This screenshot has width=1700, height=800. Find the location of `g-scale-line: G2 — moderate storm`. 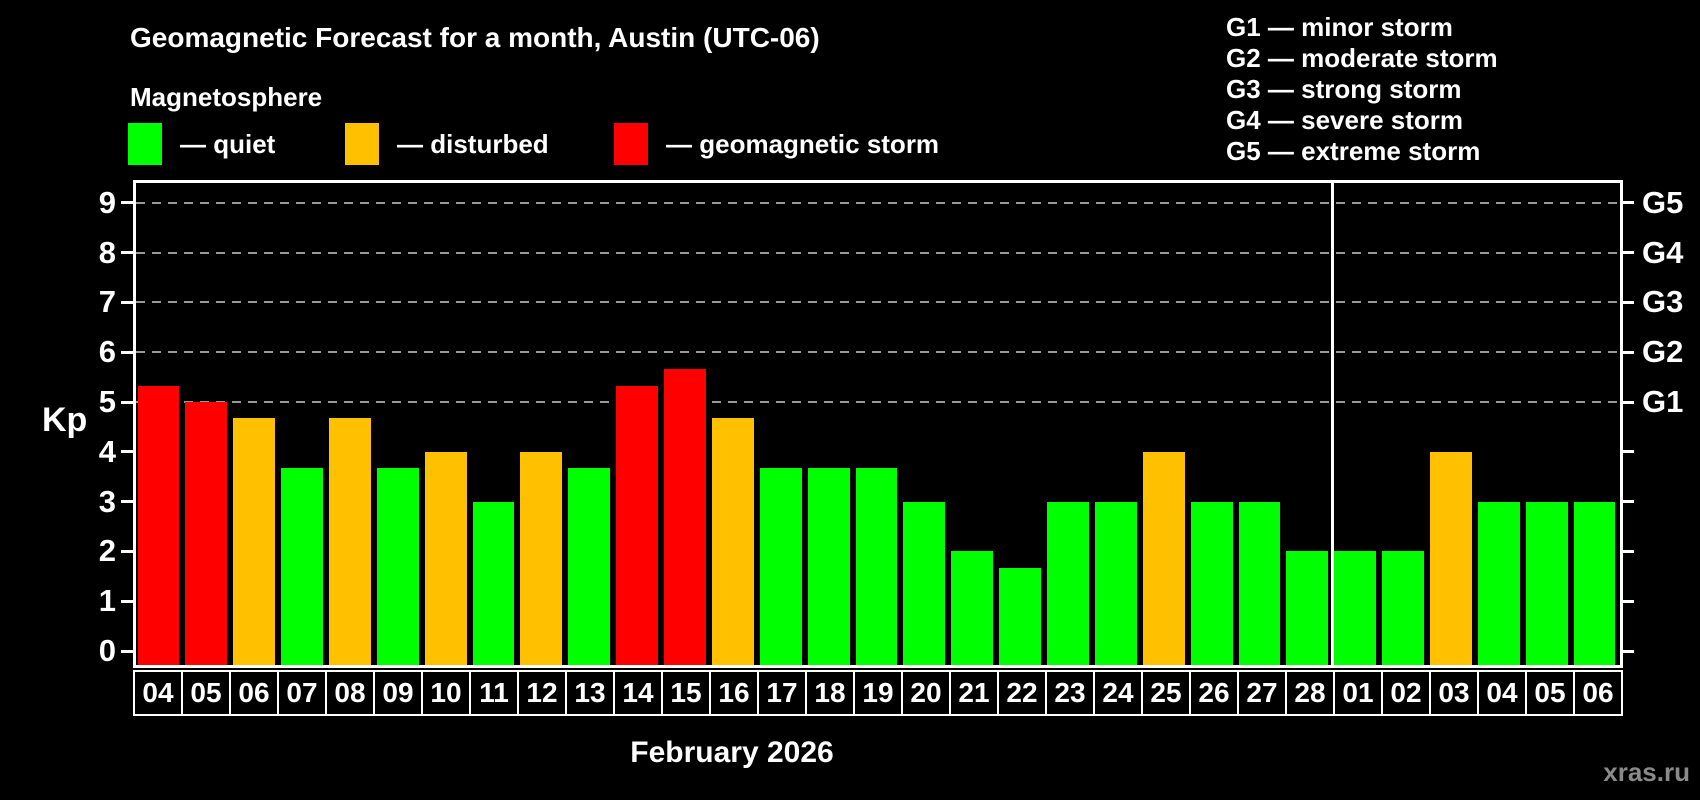

g-scale-line: G2 — moderate storm is located at coordinates (1362, 58).